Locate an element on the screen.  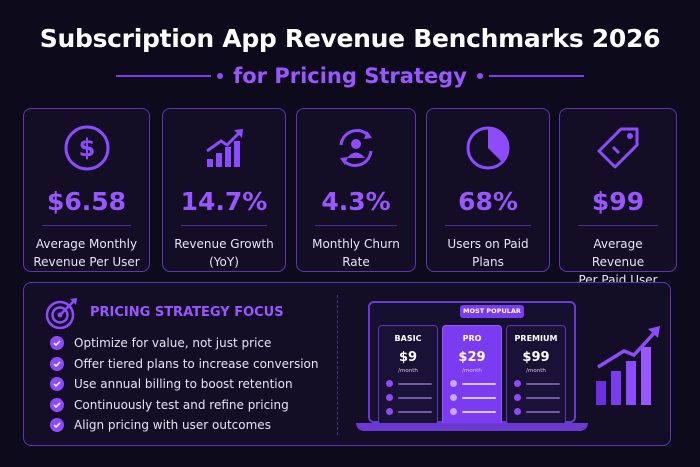
metric-value: $99 is located at coordinates (618, 201).